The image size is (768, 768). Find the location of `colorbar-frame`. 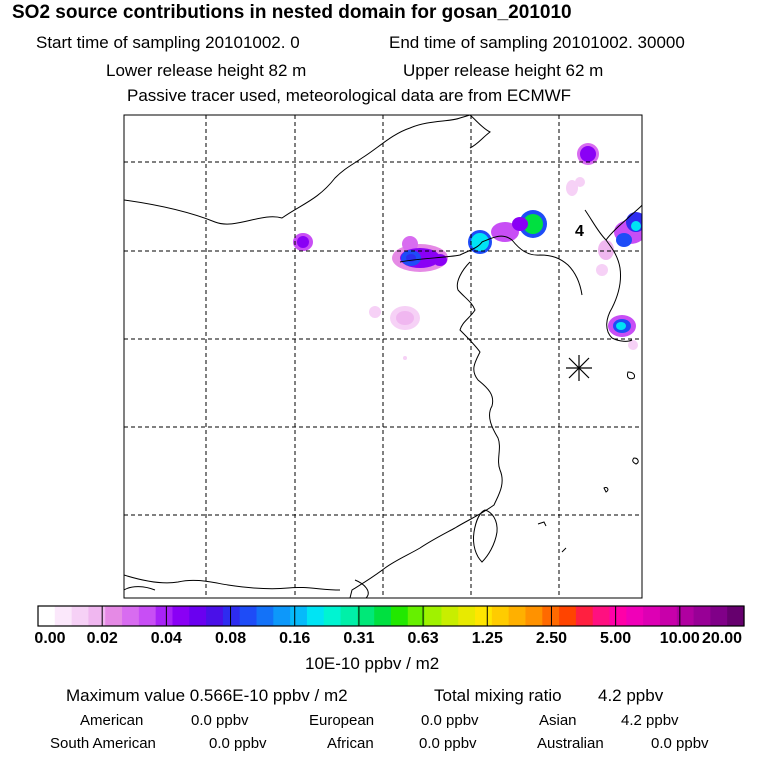

colorbar-frame is located at coordinates (391, 616).